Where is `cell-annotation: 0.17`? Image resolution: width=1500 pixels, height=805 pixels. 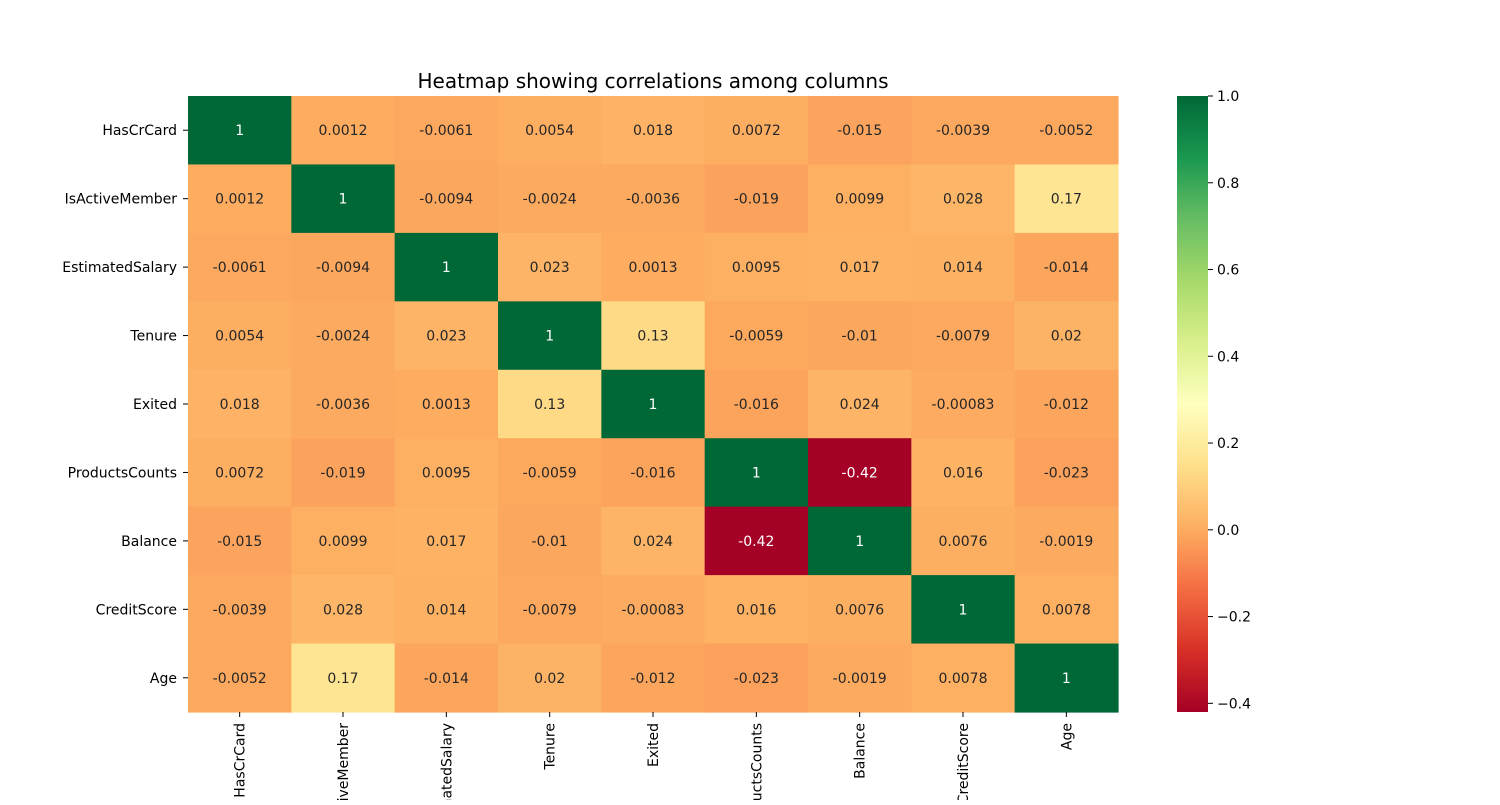 cell-annotation: 0.17 is located at coordinates (1066, 200).